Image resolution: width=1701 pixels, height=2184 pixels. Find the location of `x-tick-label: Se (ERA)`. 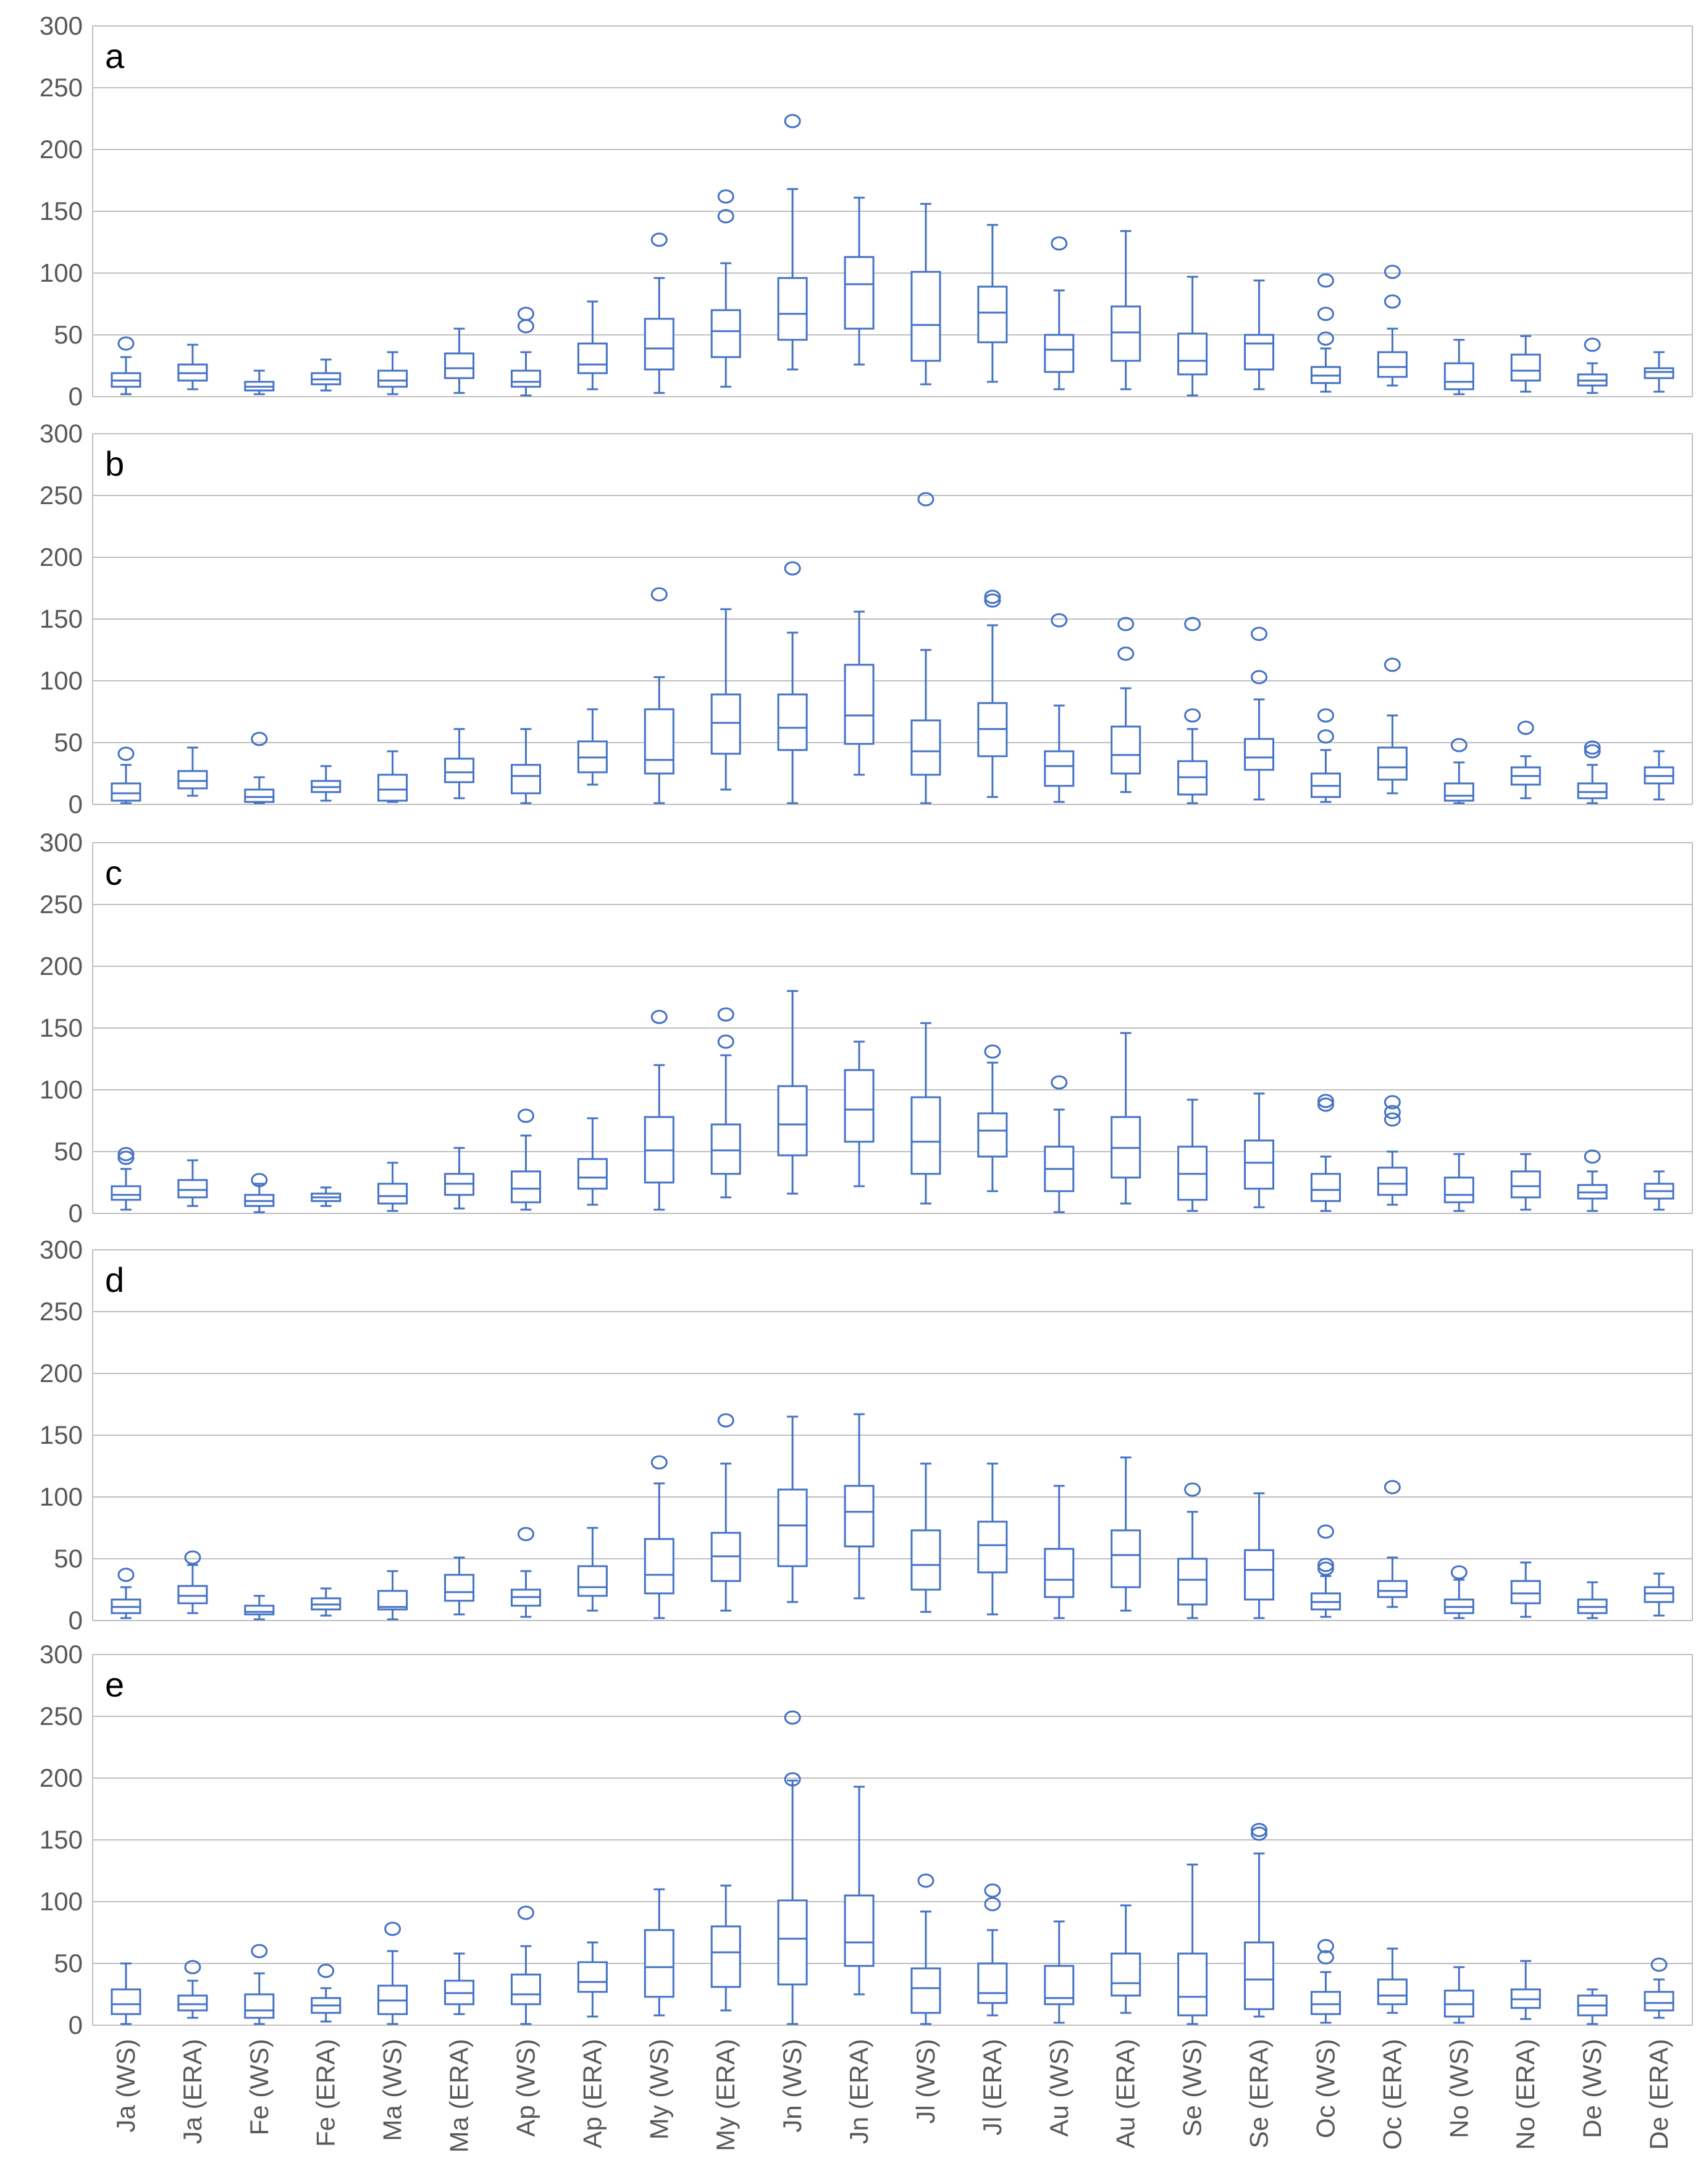

x-tick-label: Se (ERA) is located at coordinates (1259, 2093).